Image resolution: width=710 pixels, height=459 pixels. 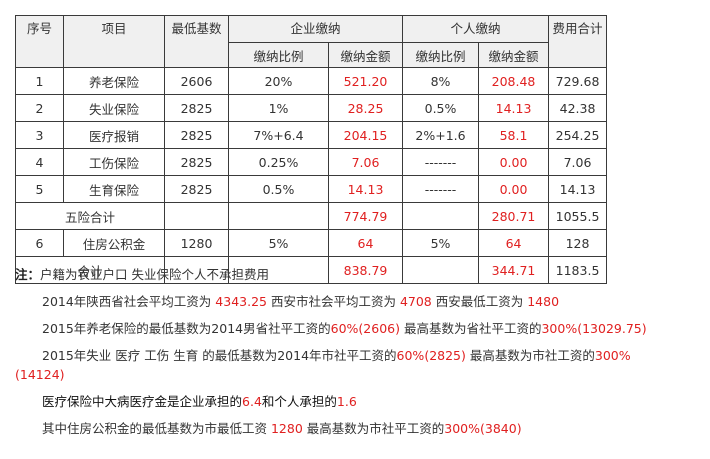 I want to click on note-3-cont: (14124), so click(x=40, y=374).